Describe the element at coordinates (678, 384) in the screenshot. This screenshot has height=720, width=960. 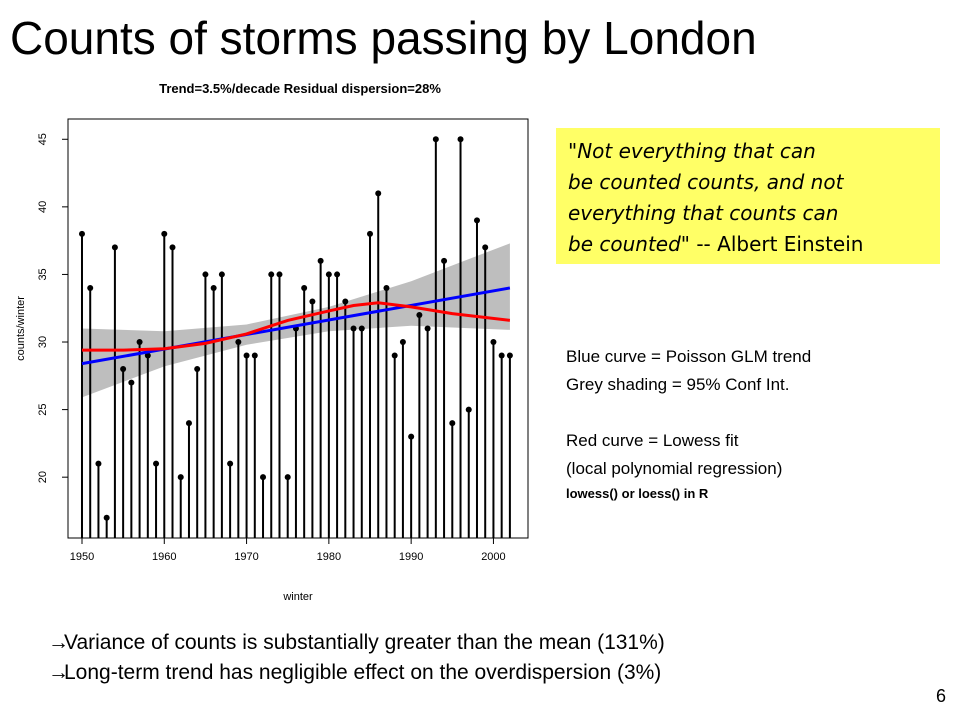
I see `note-line: Grey shading = 95% Conf Int.` at that location.